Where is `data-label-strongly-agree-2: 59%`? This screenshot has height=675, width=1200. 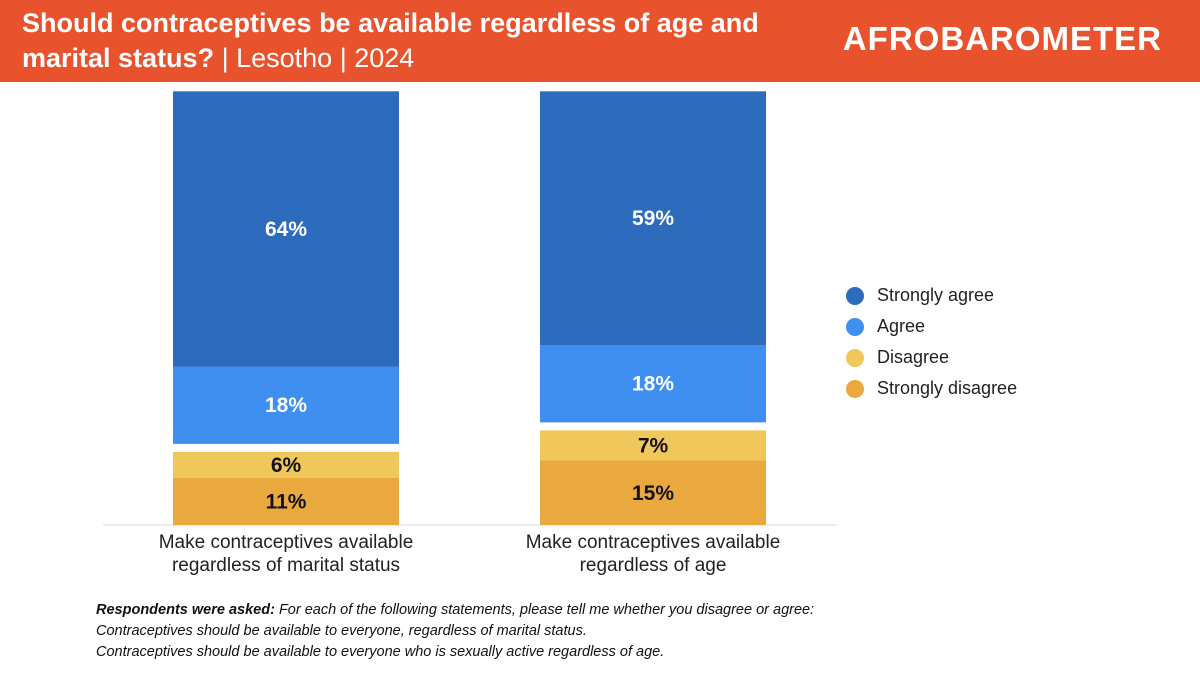
data-label-strongly-agree-2: 59% is located at coordinates (653, 218).